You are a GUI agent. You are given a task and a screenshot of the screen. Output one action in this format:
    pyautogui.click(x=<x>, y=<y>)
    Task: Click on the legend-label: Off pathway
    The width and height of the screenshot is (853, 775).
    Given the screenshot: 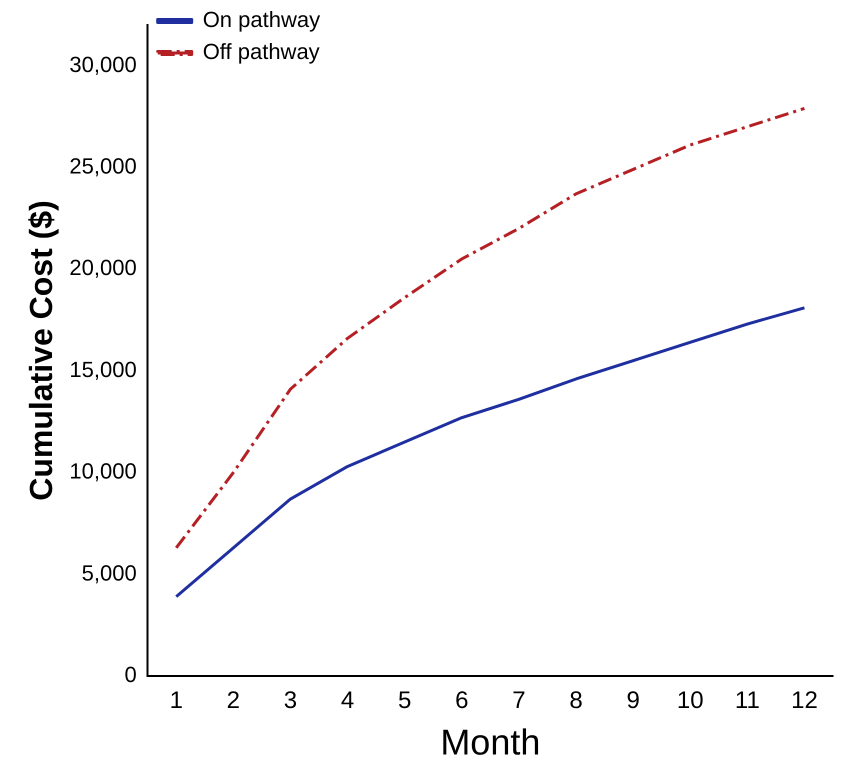 What is the action you would take?
    pyautogui.click(x=261, y=51)
    